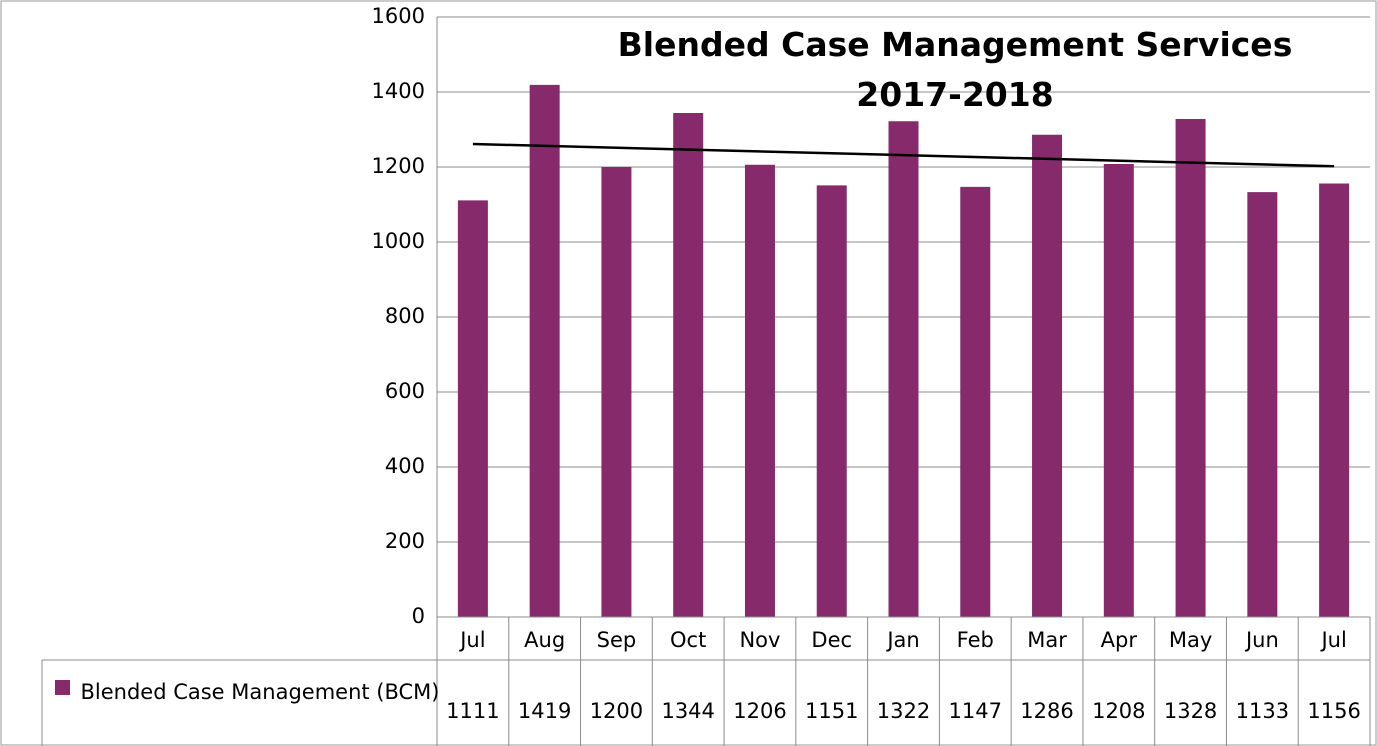 Image resolution: width=1377 pixels, height=746 pixels. Describe the element at coordinates (544, 711) in the screenshot. I see `table-value: 1419` at that location.